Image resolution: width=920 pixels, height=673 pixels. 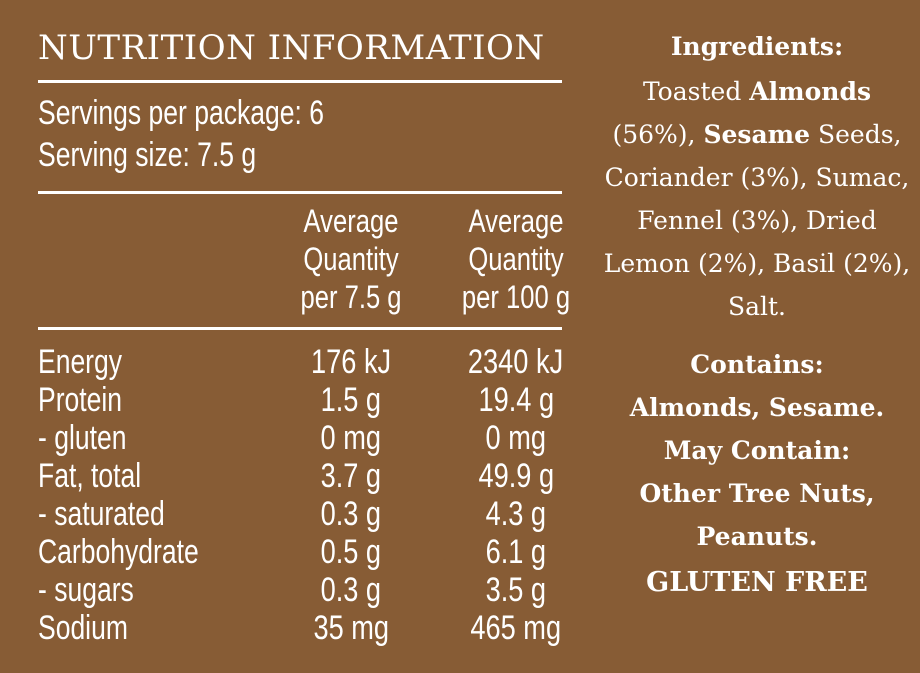 I want to click on table-row: - gluten 0 mg 0 mg, so click(x=301, y=438).